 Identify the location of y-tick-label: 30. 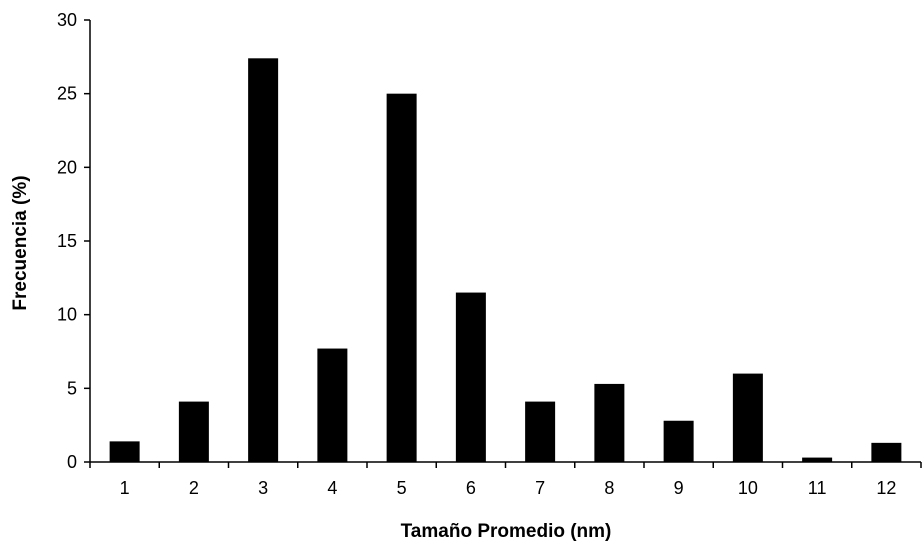
(67, 20).